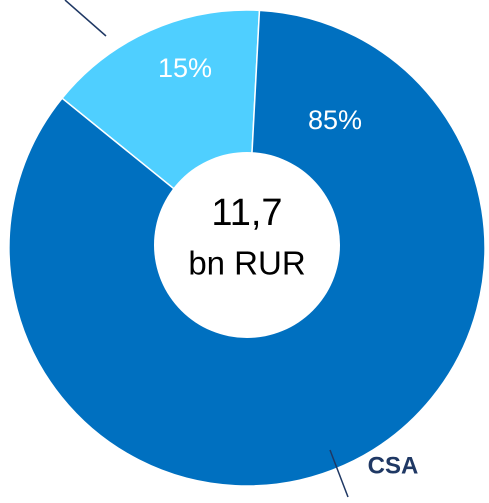 The width and height of the screenshot is (489, 503). What do you see at coordinates (246, 213) in the screenshot?
I see `center-value: 11,7` at bounding box center [246, 213].